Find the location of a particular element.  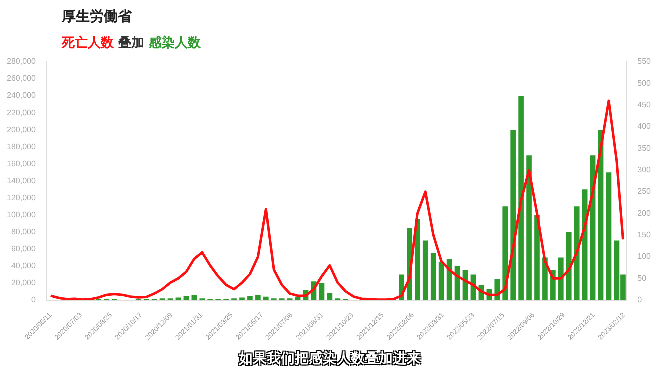

y-tick-label: 240,000 is located at coordinates (21, 95).